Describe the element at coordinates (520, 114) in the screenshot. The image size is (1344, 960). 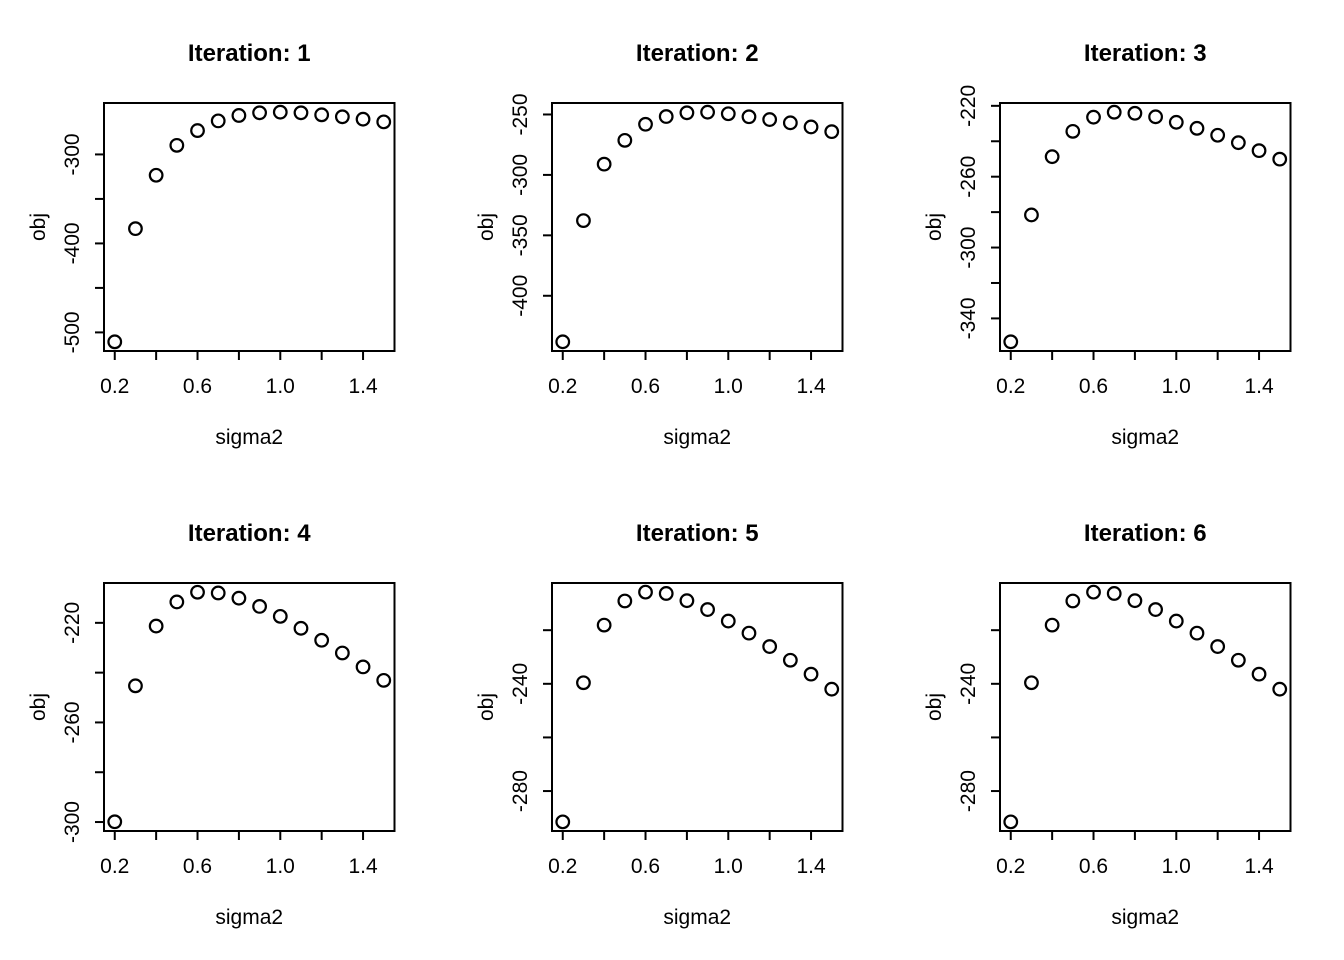
I see `y-tick-label: -250` at that location.